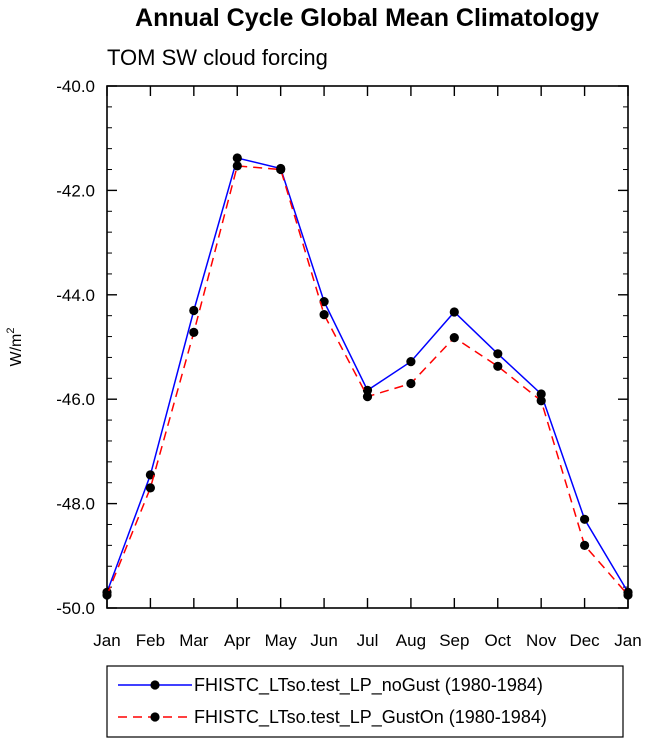  What do you see at coordinates (365, 701) in the screenshot?
I see `legend-box` at bounding box center [365, 701].